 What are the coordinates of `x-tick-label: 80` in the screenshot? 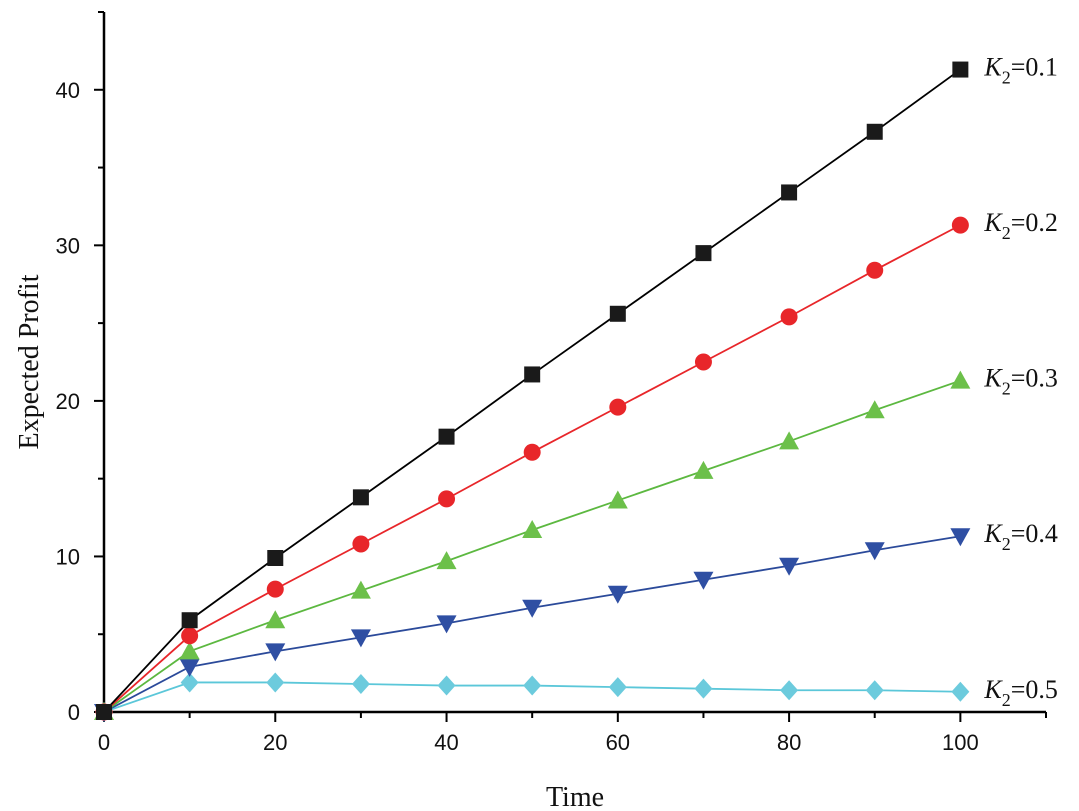 It's located at (789, 742).